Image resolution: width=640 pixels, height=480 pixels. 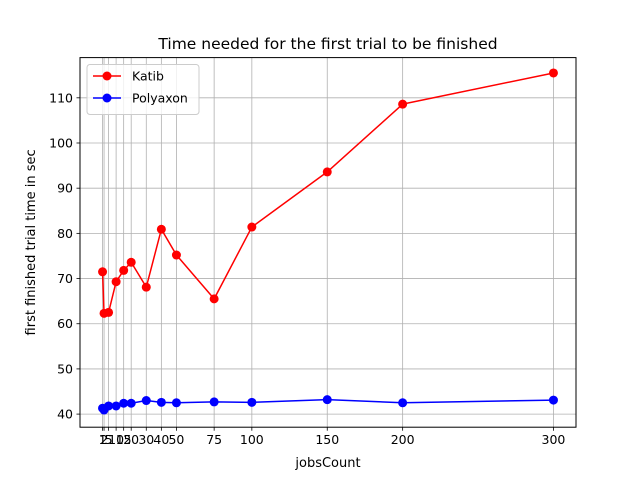 I want to click on legend-polyaxon-label: Polyaxon, so click(x=160, y=98).